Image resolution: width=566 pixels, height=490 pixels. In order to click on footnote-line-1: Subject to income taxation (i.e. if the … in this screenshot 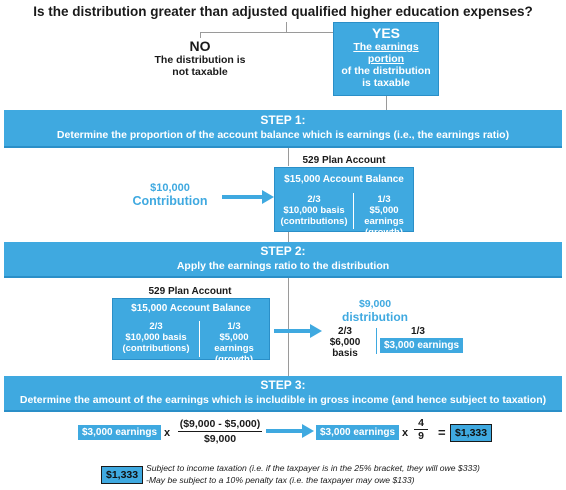, I will do `click(313, 468)`.